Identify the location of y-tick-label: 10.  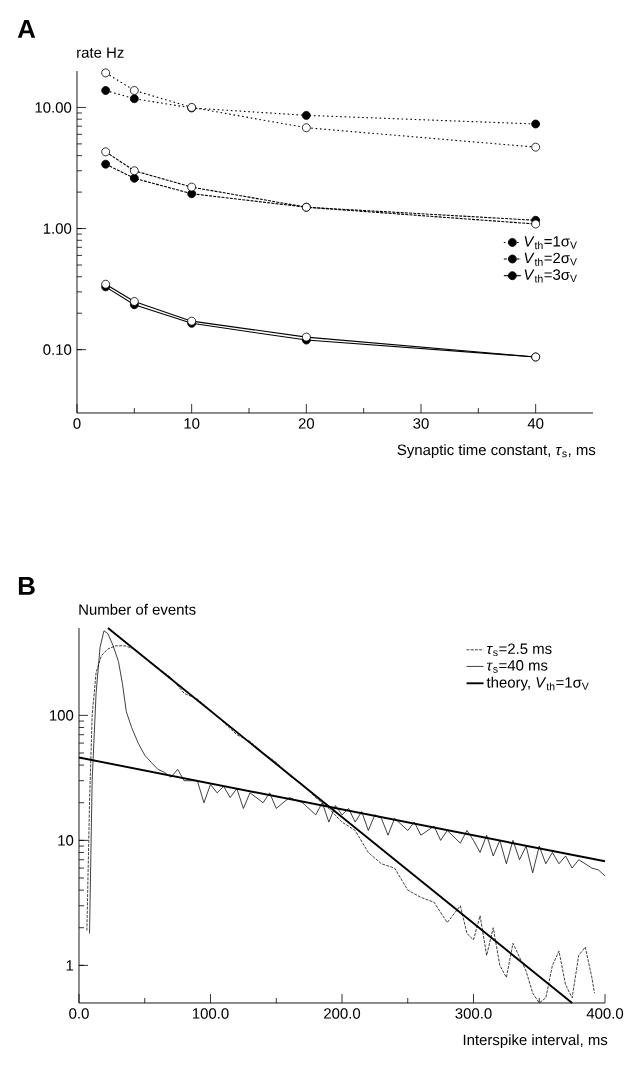
(66, 840).